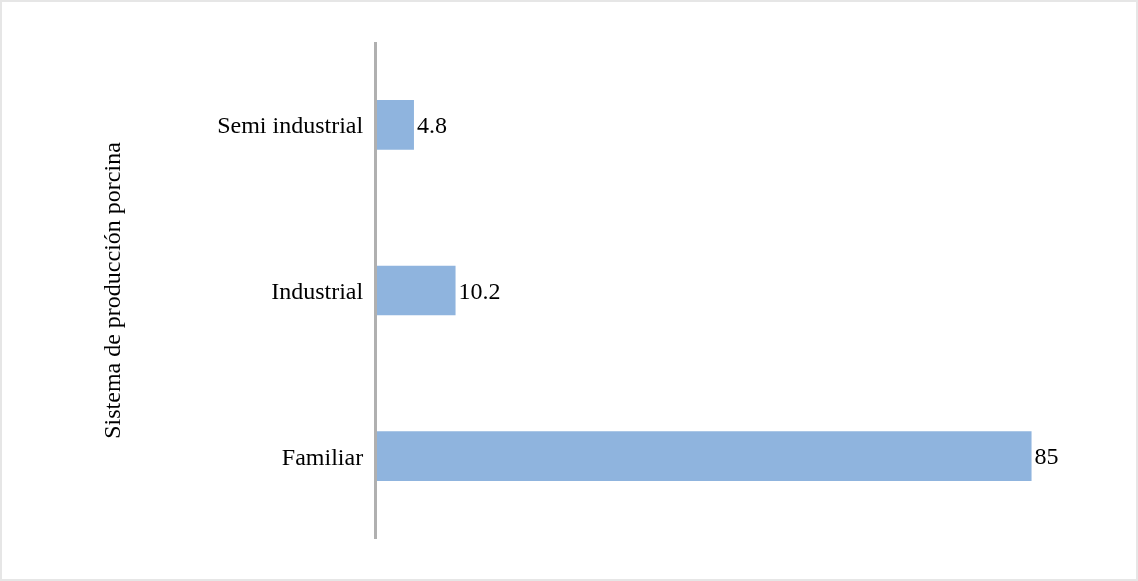 The width and height of the screenshot is (1138, 581). Describe the element at coordinates (112, 290) in the screenshot. I see `y-axis-title: Sistema de producción porcina` at that location.